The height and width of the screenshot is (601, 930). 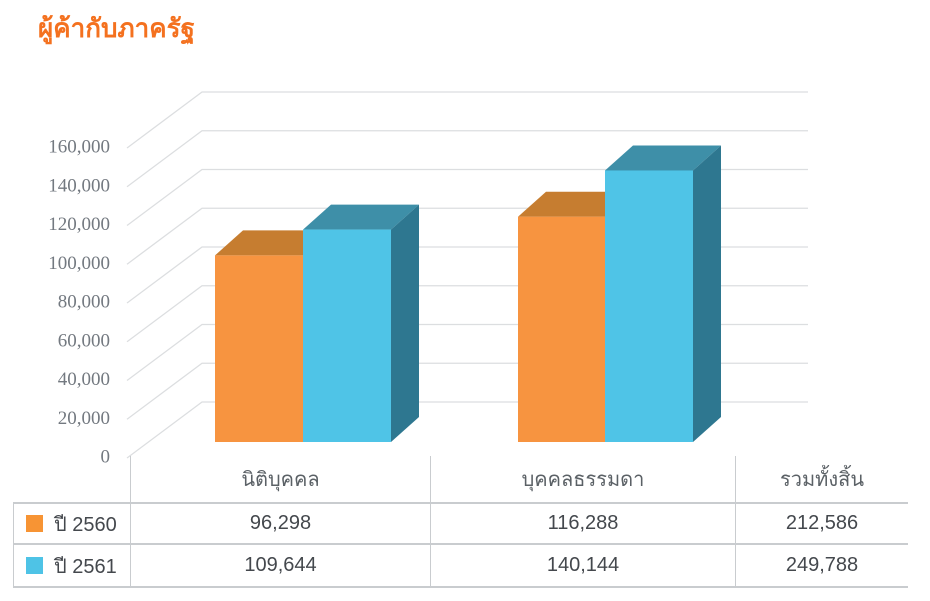 I want to click on table-header-row: นิติบุคคล บุคคลธรรมดา รวมทั้งสิ้น, so click(x=460, y=479).